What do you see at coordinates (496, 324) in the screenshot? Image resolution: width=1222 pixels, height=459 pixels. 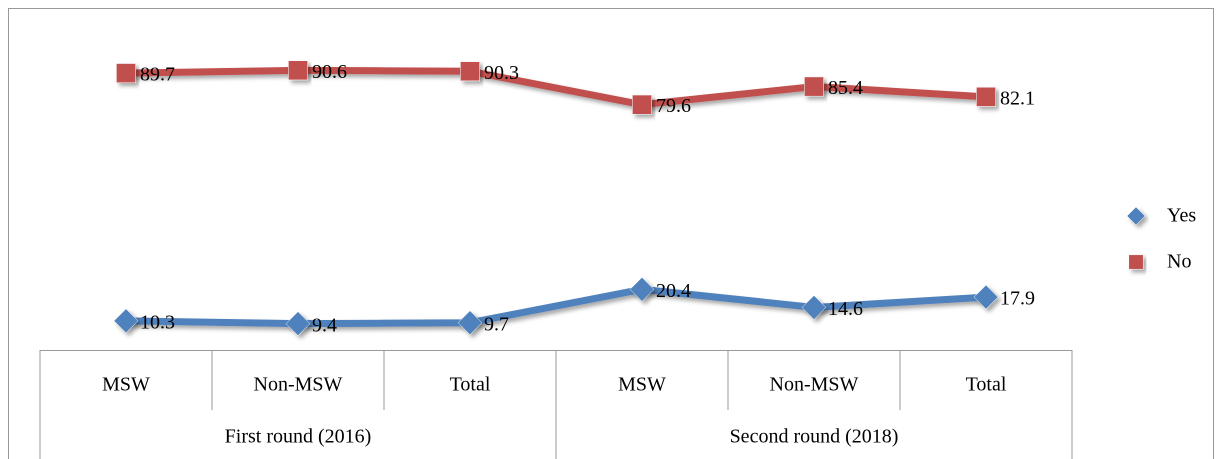 I see `data-label: 9.7` at bounding box center [496, 324].